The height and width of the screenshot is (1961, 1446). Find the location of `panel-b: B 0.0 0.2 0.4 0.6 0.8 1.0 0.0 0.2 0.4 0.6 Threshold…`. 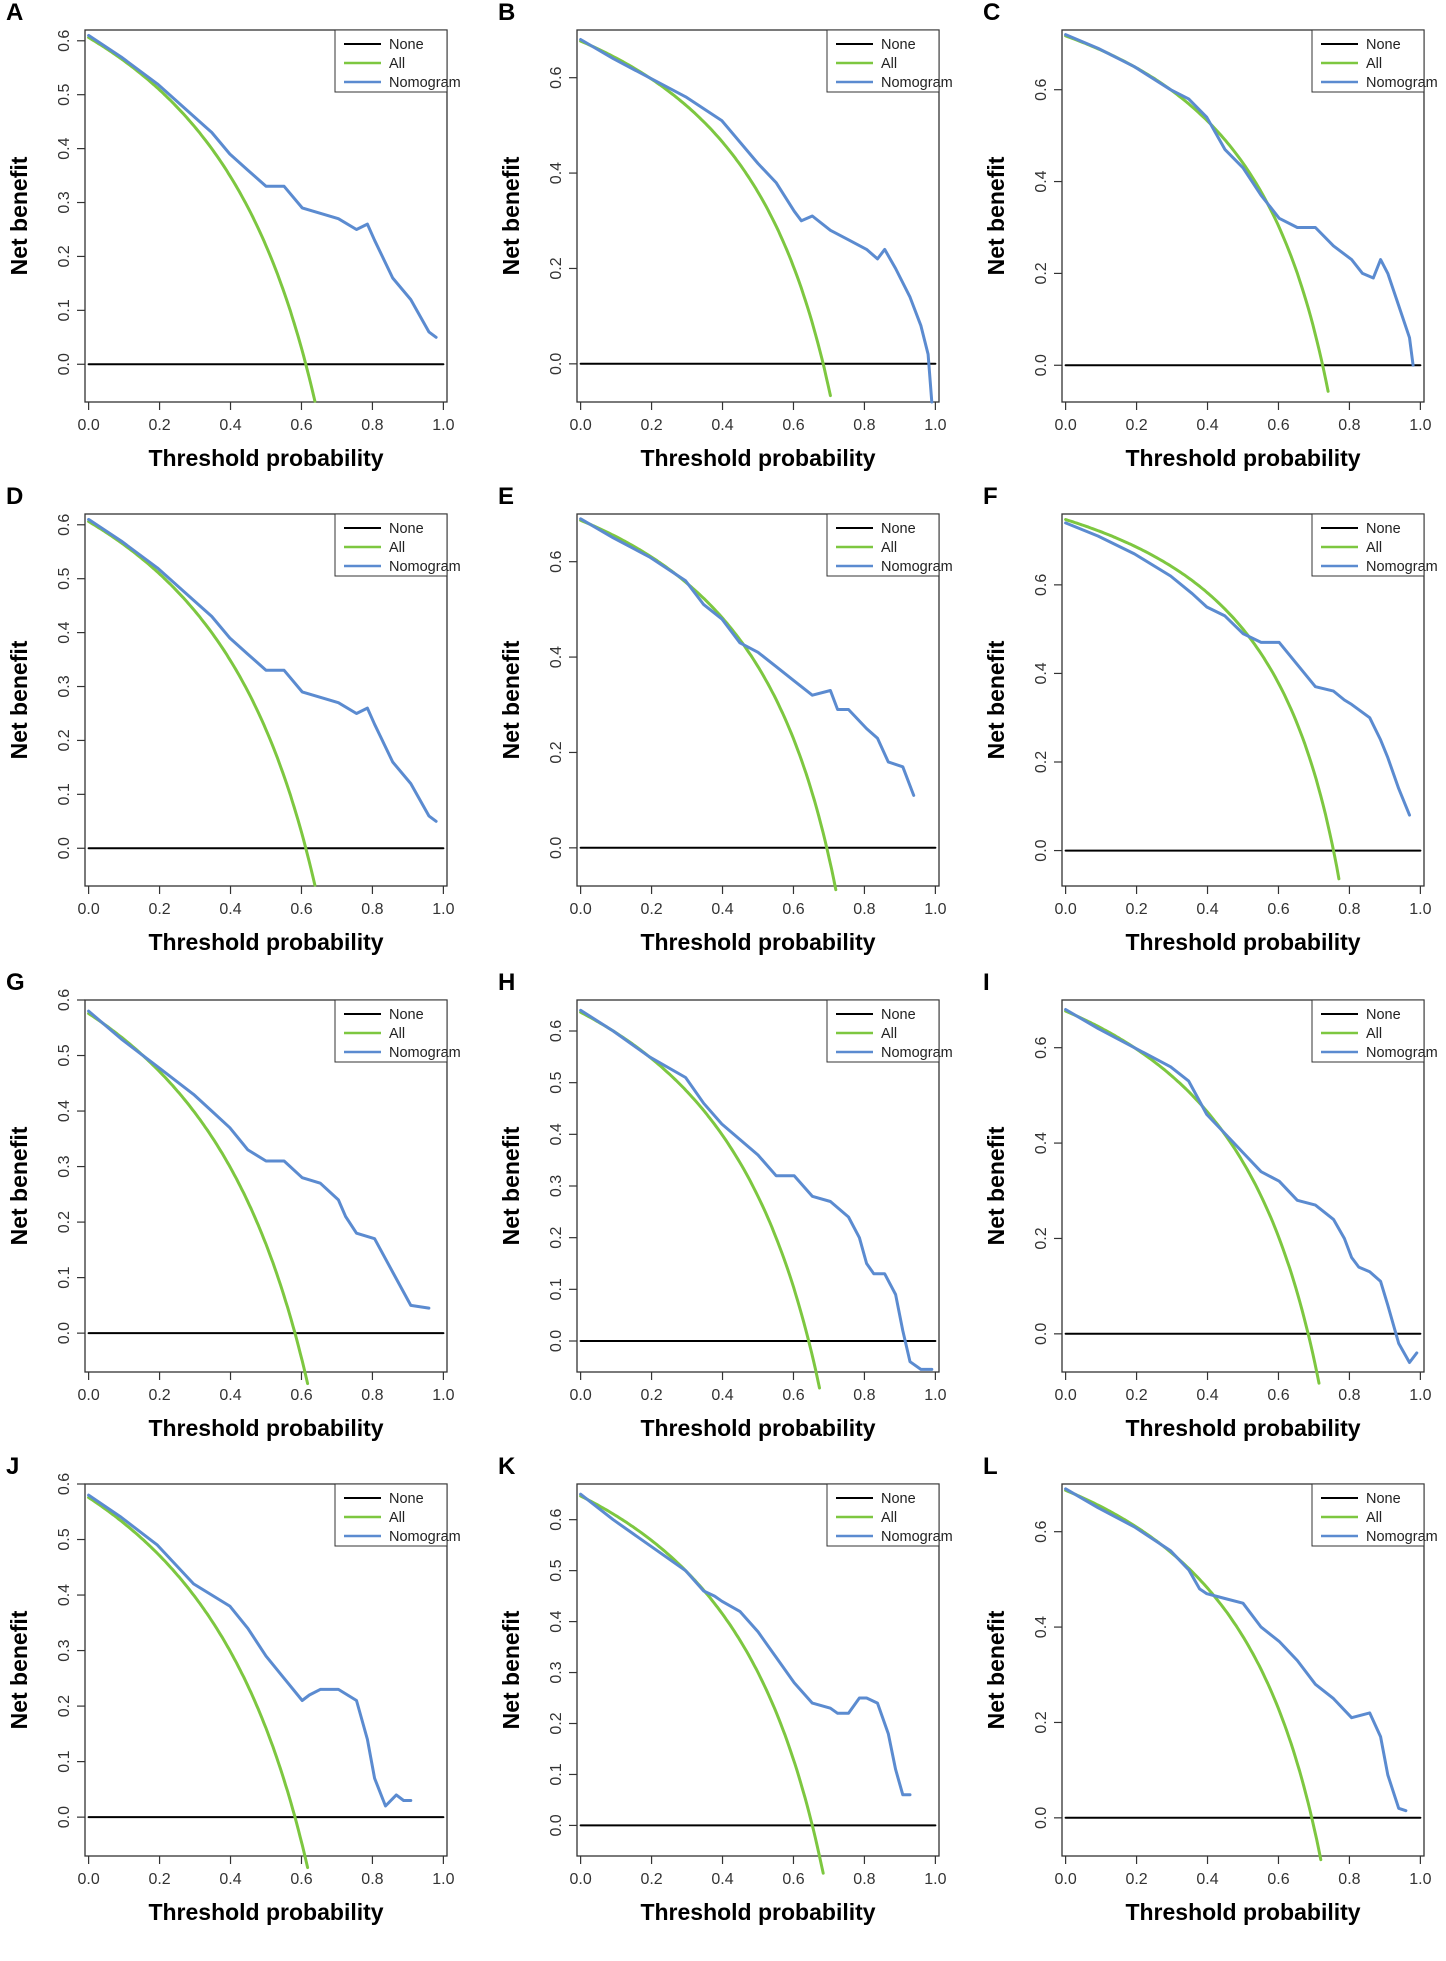

panel-b: B 0.0 0.2 0.4 0.6 0.8 1.0 0.0 0.2 0.4 0.6 Threshold… is located at coordinates (725, 235).